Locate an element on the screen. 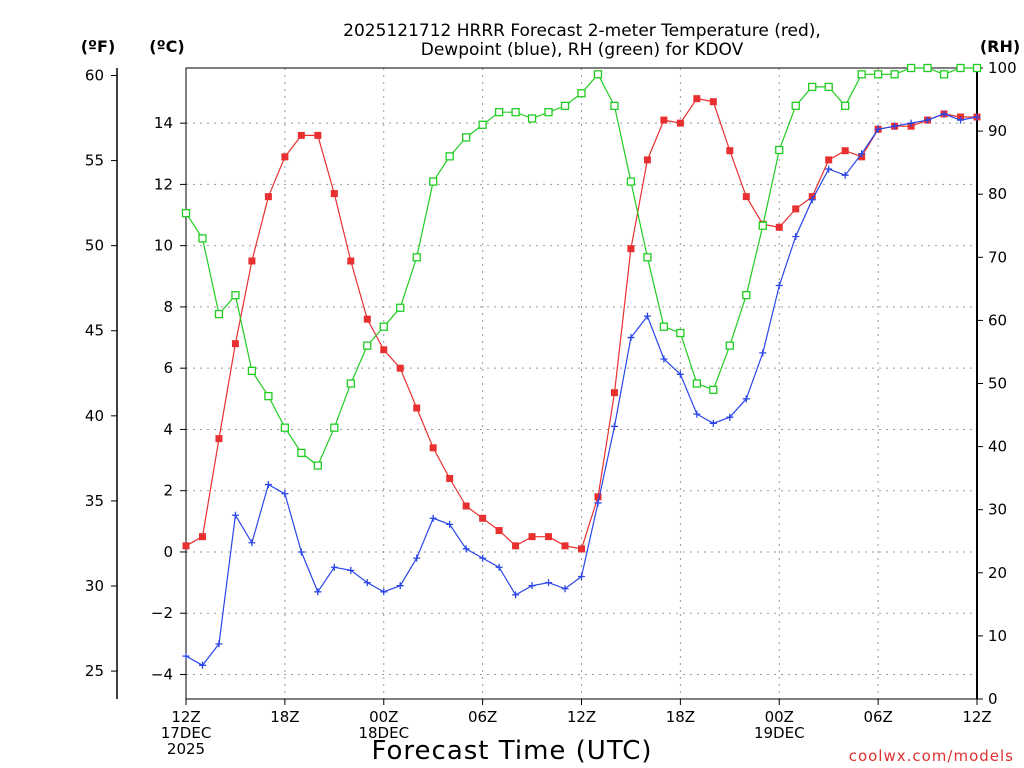 The image size is (1024, 768). fahrenheit-tick-label: 40 is located at coordinates (94, 416).